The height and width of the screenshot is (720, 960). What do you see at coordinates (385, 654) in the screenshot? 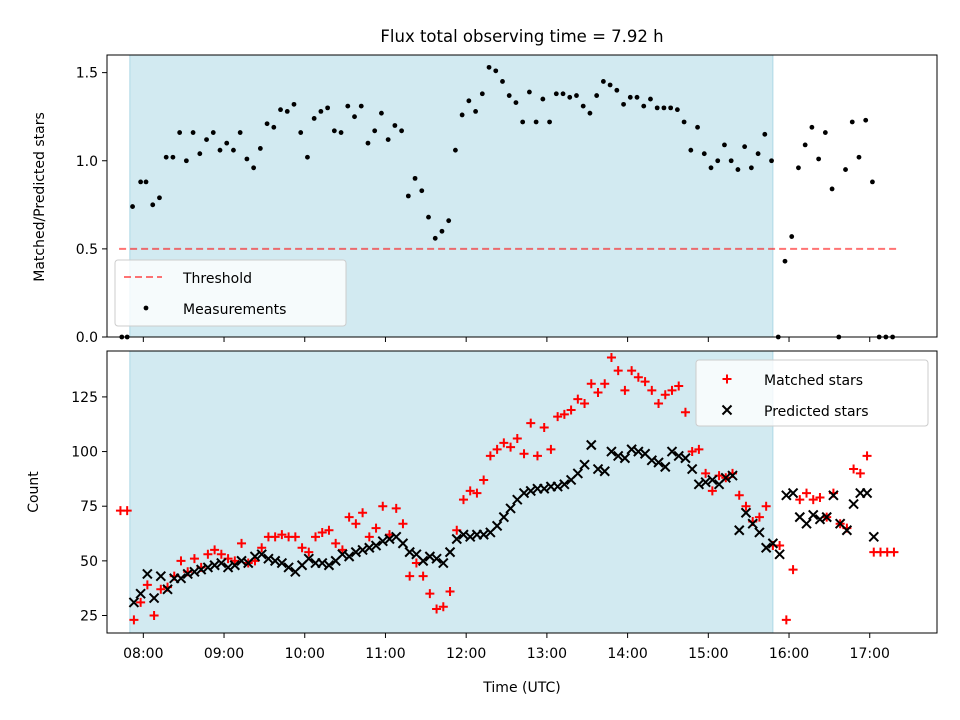
I see `x-tick-label: 11:00` at bounding box center [385, 654].